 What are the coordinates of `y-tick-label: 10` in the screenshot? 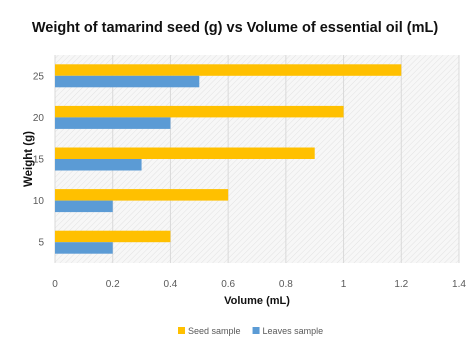 It's located at (39, 201).